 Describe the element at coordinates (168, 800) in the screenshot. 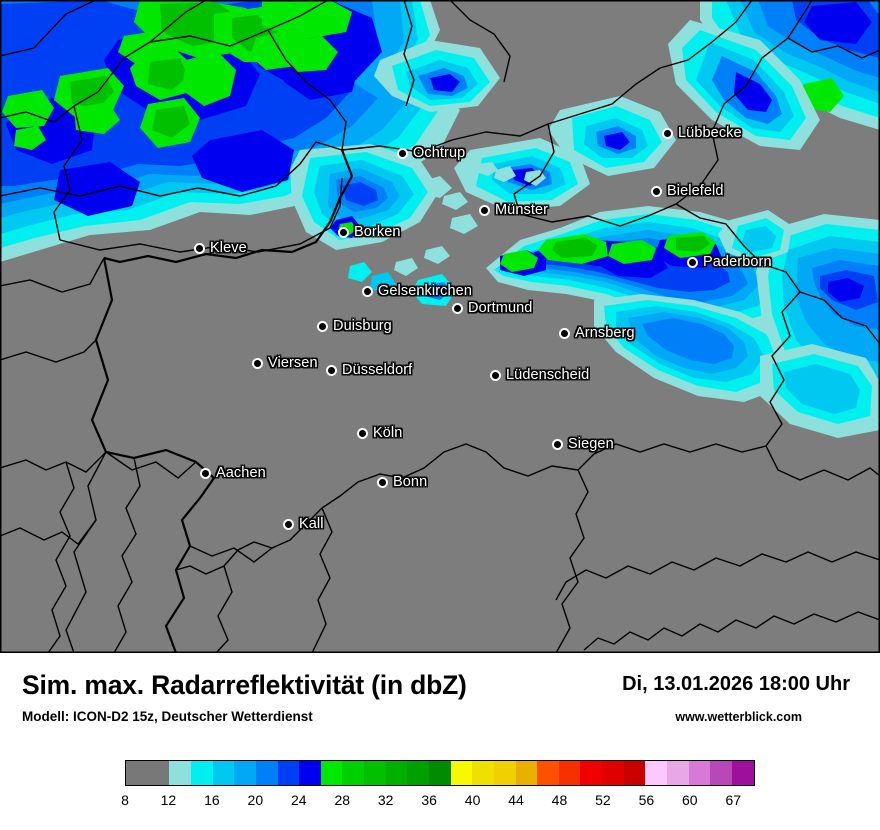

I see `colorbar-tick: 12` at that location.